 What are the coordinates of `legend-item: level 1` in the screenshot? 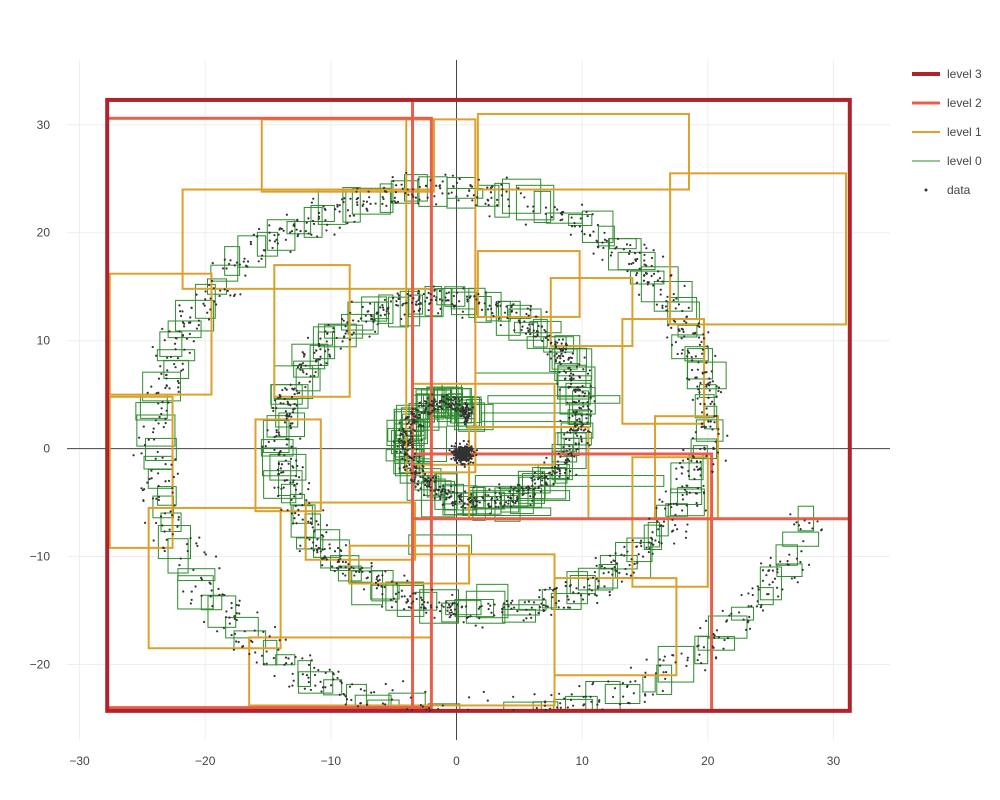 It's located at (947, 132).